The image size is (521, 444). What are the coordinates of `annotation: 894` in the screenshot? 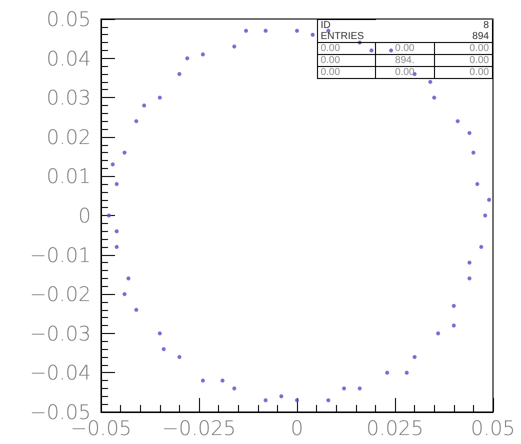 It's located at (434, 36).